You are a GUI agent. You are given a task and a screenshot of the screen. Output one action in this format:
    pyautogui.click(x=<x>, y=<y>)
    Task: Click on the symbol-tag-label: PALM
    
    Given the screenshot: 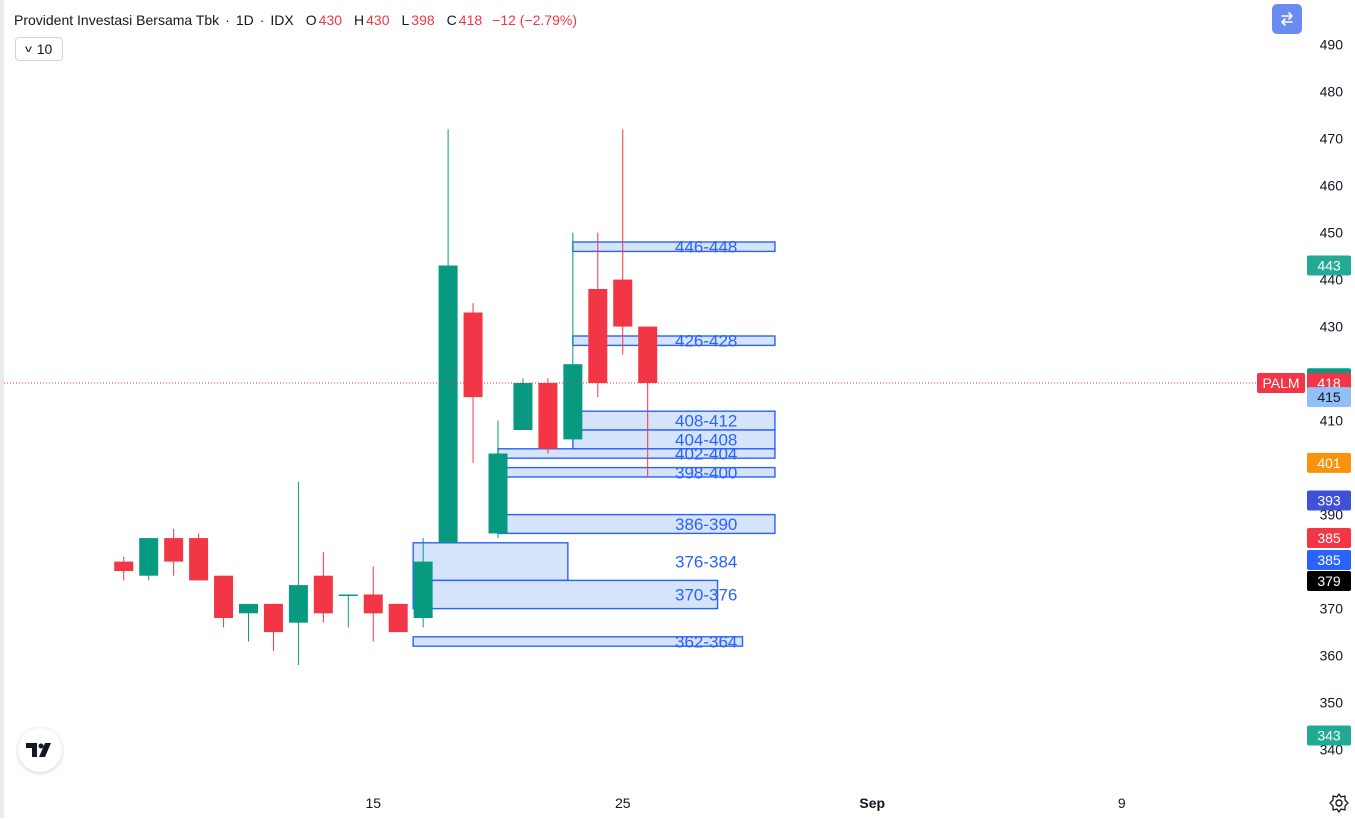 What is the action you would take?
    pyautogui.click(x=1280, y=383)
    